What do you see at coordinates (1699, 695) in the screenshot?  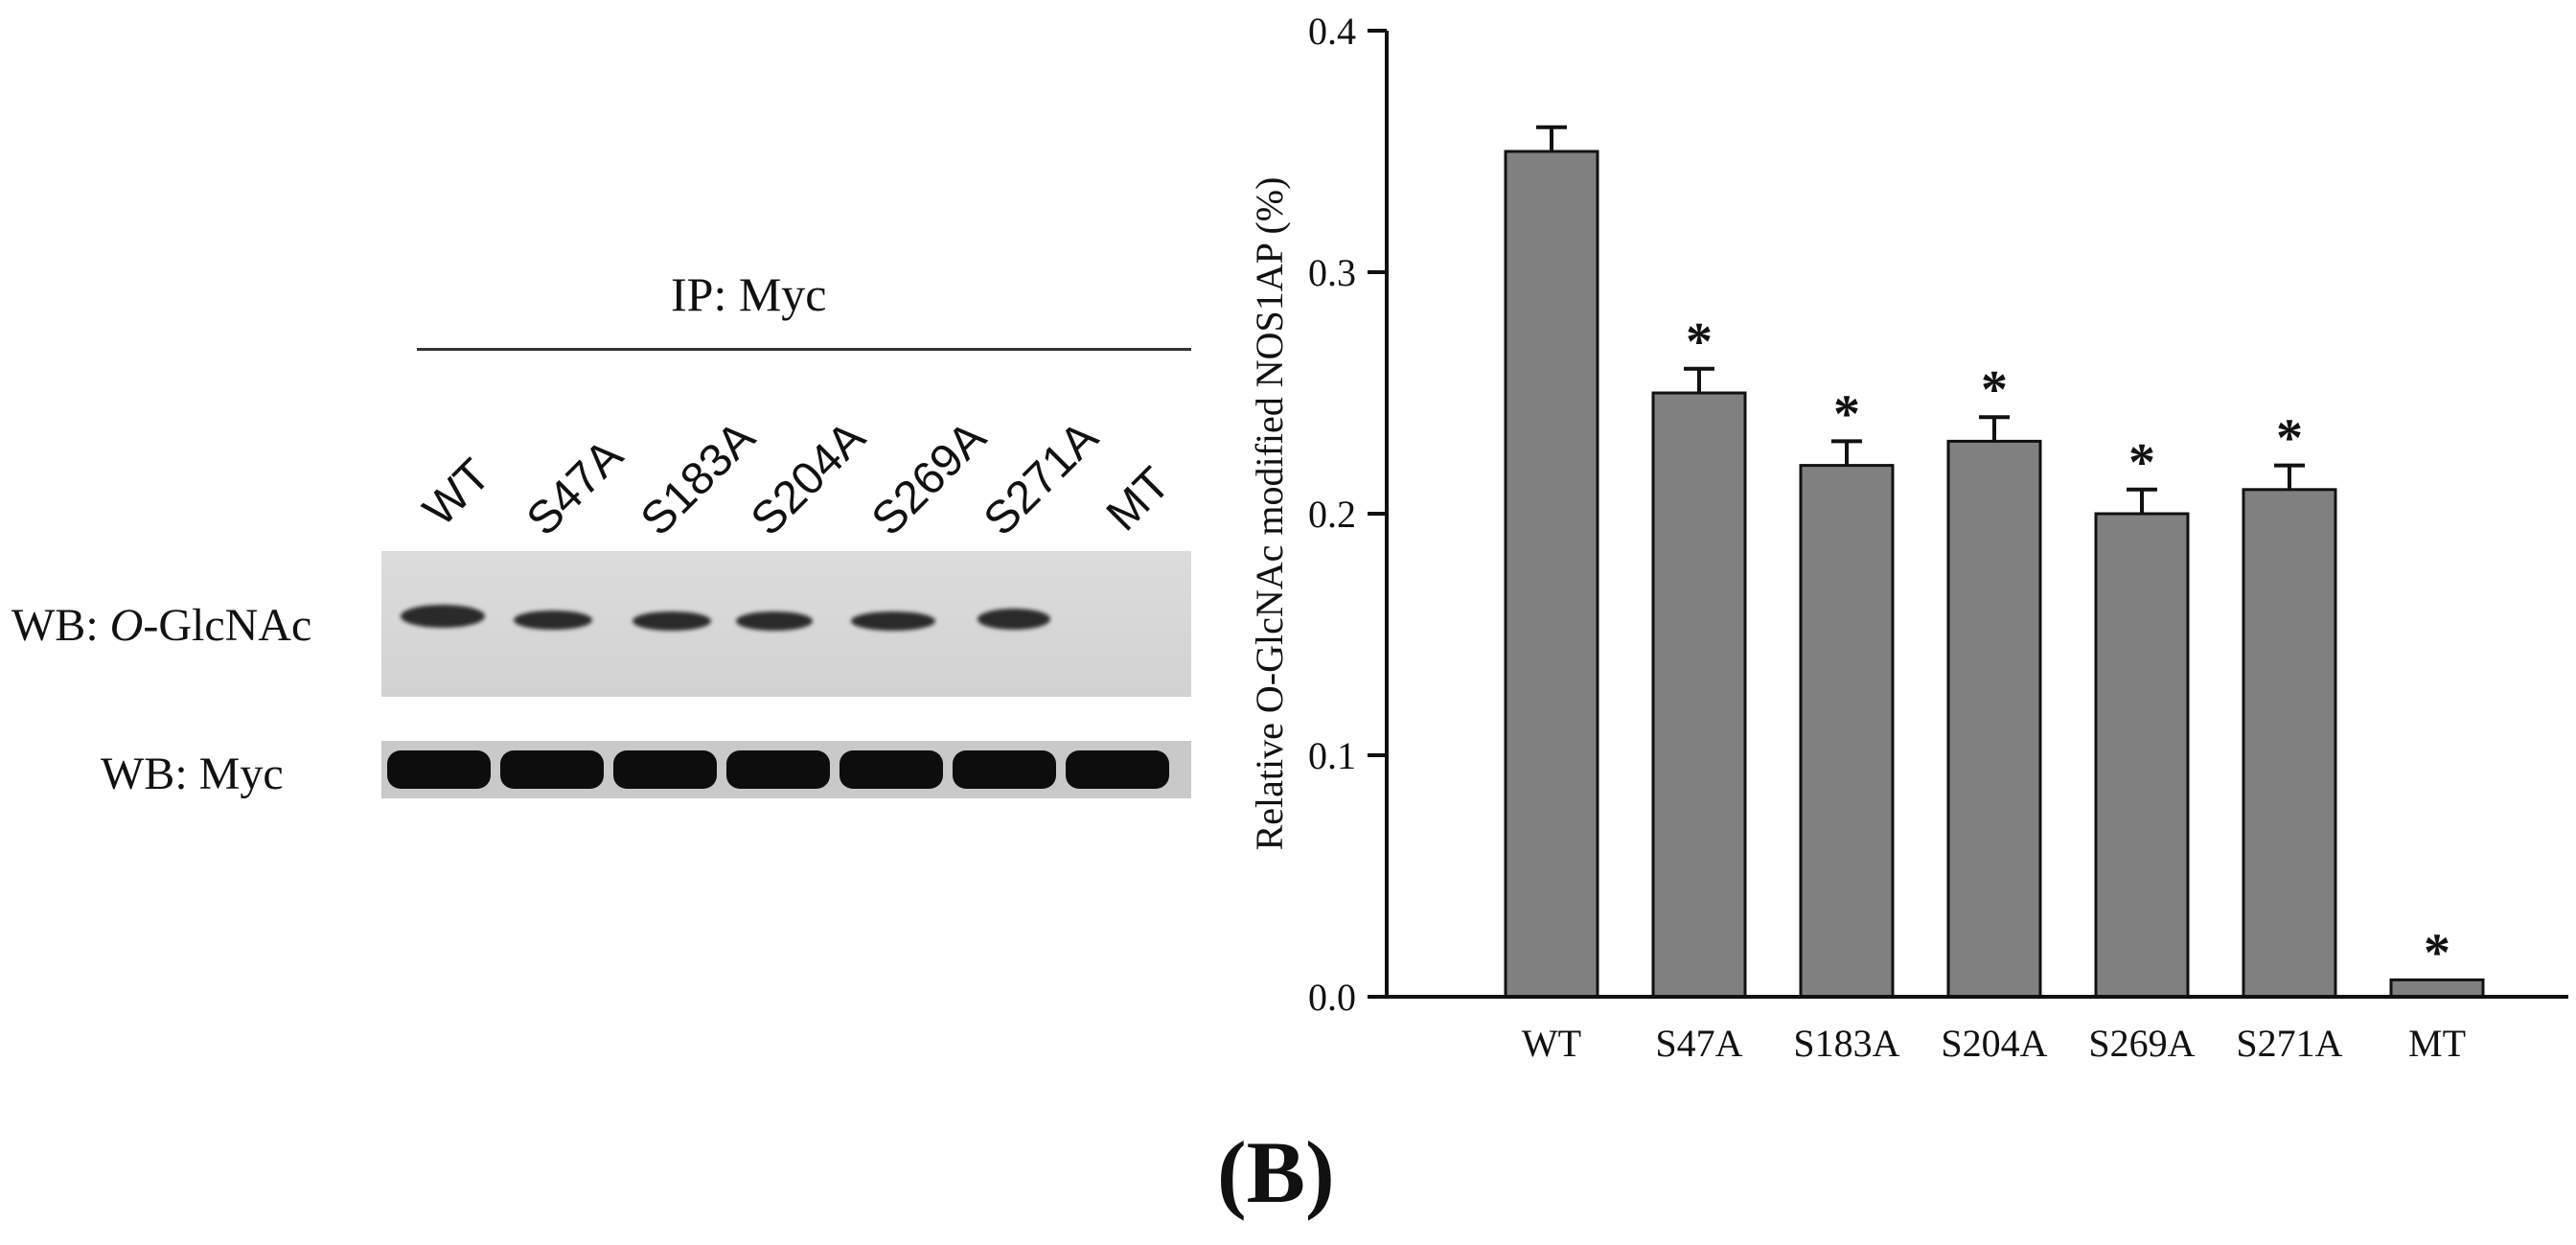 I see `bar-s47a` at bounding box center [1699, 695].